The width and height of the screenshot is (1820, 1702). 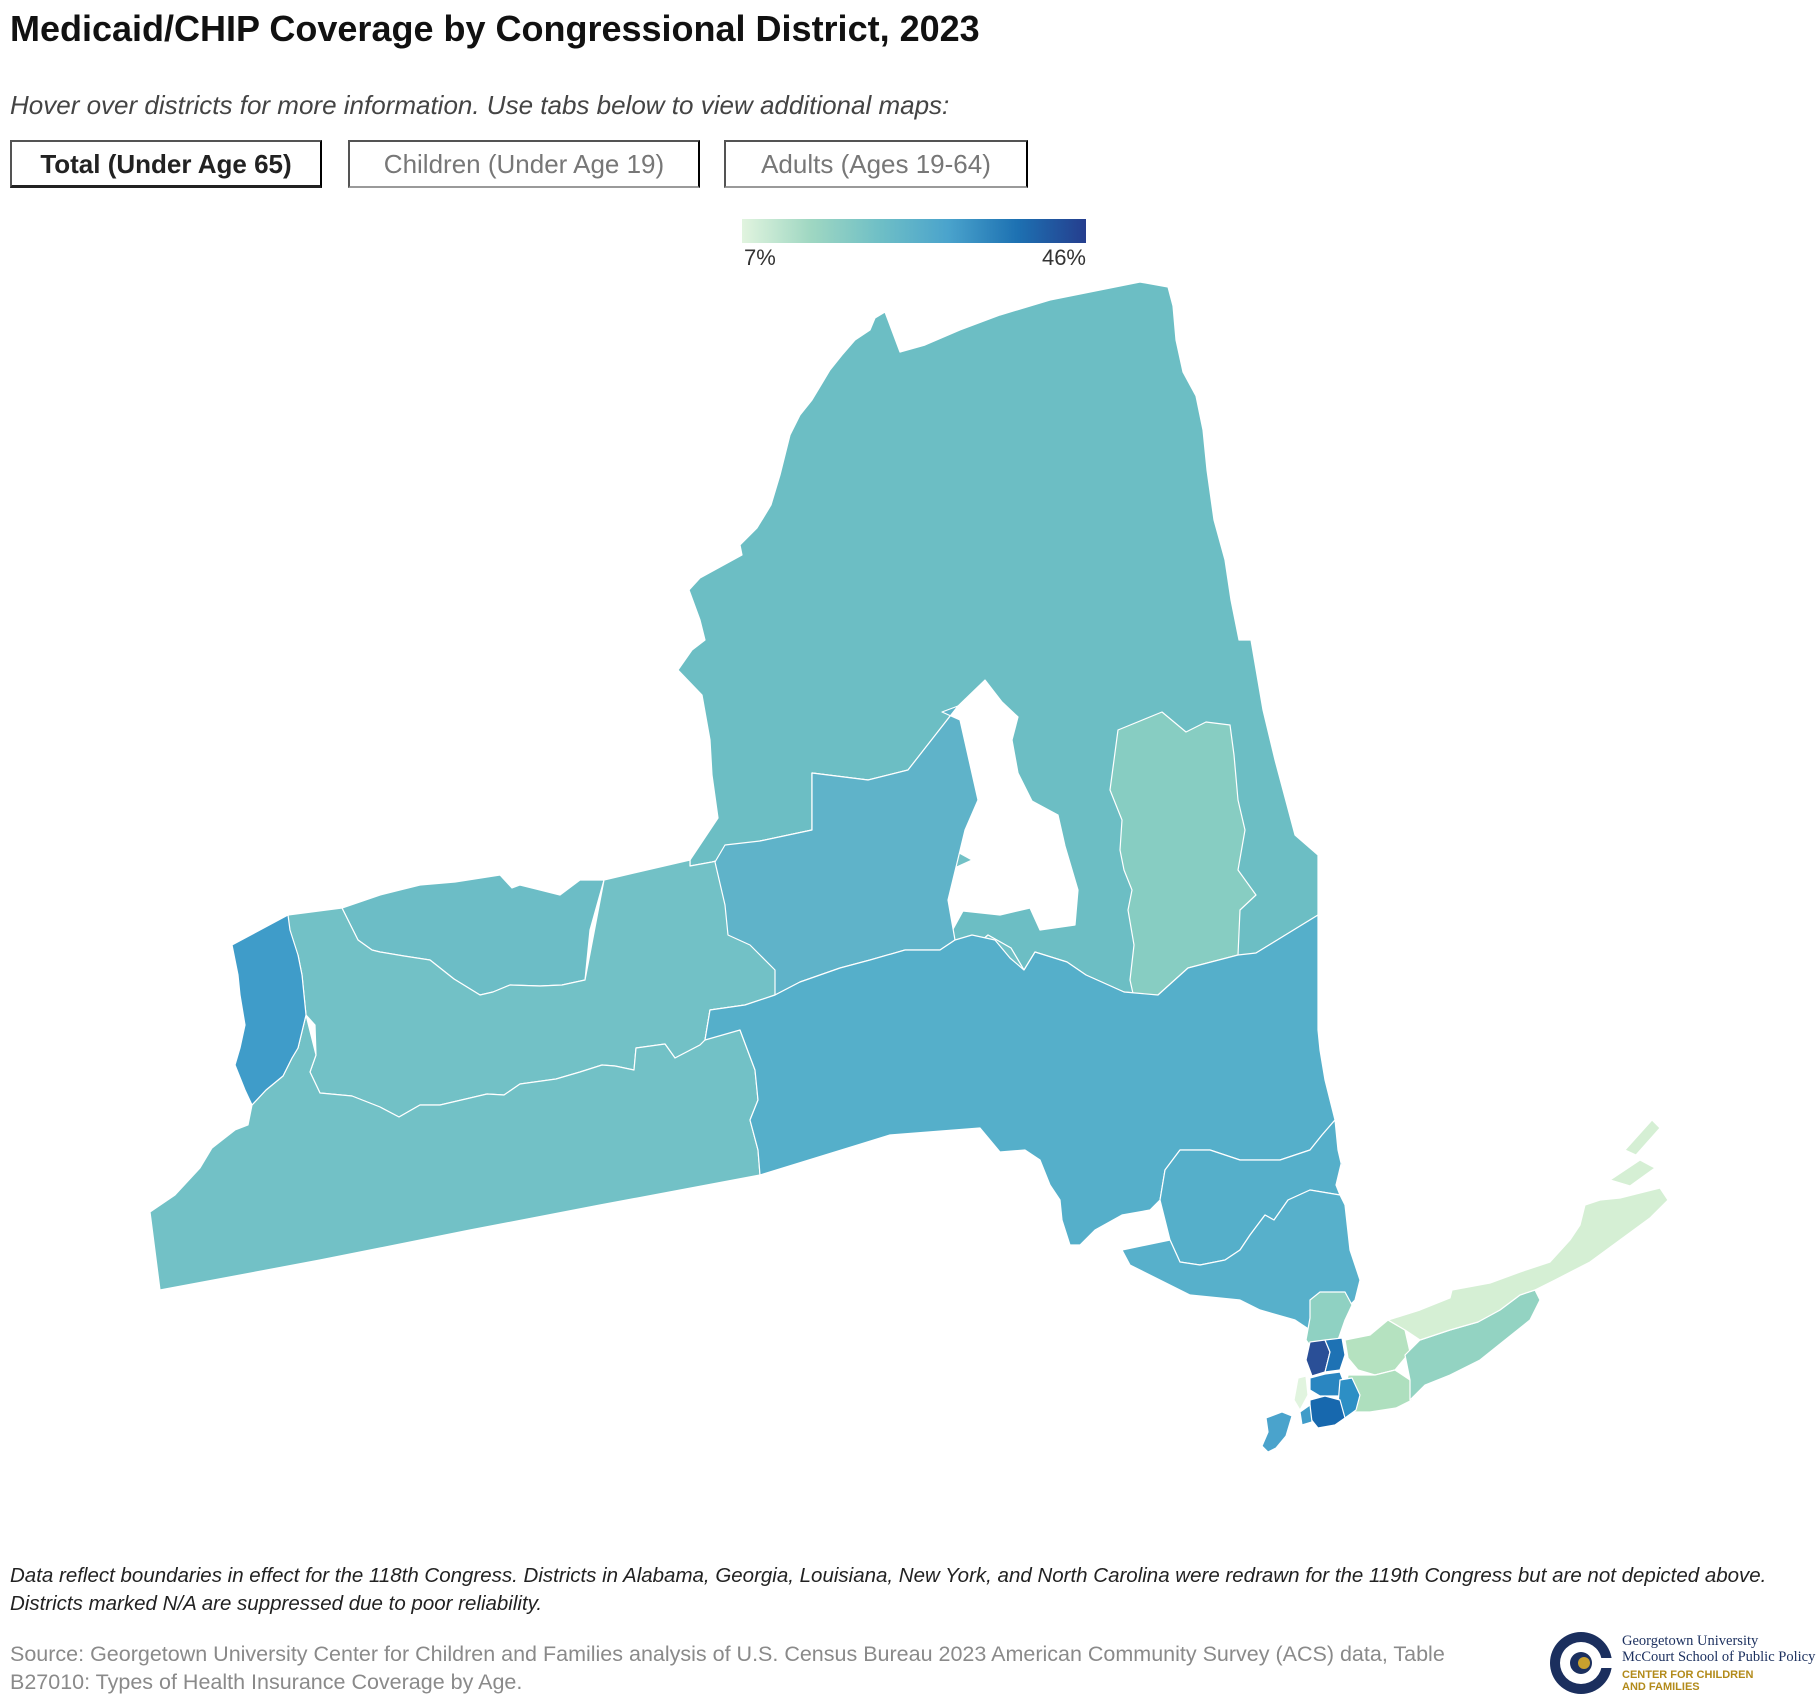 What do you see at coordinates (524, 164) in the screenshot?
I see `tab-children: Children (Under Age 19)` at bounding box center [524, 164].